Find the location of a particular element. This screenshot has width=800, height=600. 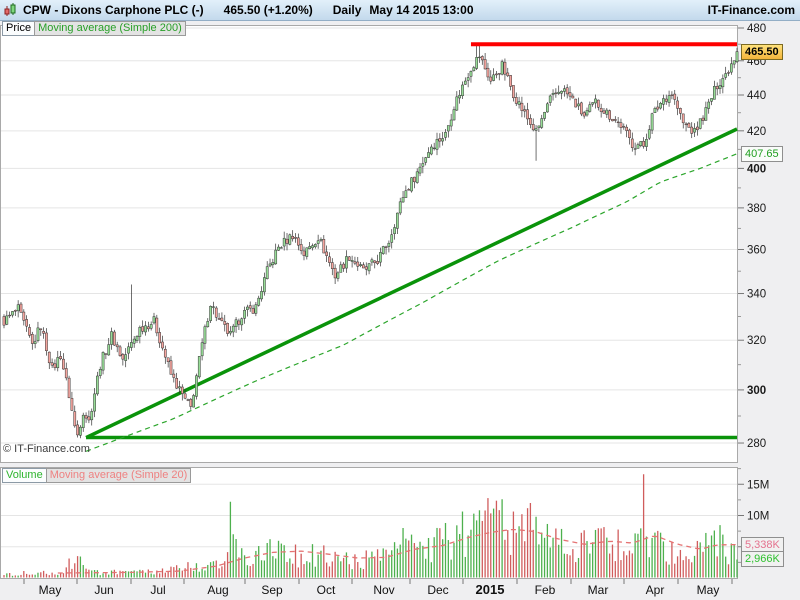

instrument-title: CPW - Dixons Carphone PLC (-) is located at coordinates (113, 10).